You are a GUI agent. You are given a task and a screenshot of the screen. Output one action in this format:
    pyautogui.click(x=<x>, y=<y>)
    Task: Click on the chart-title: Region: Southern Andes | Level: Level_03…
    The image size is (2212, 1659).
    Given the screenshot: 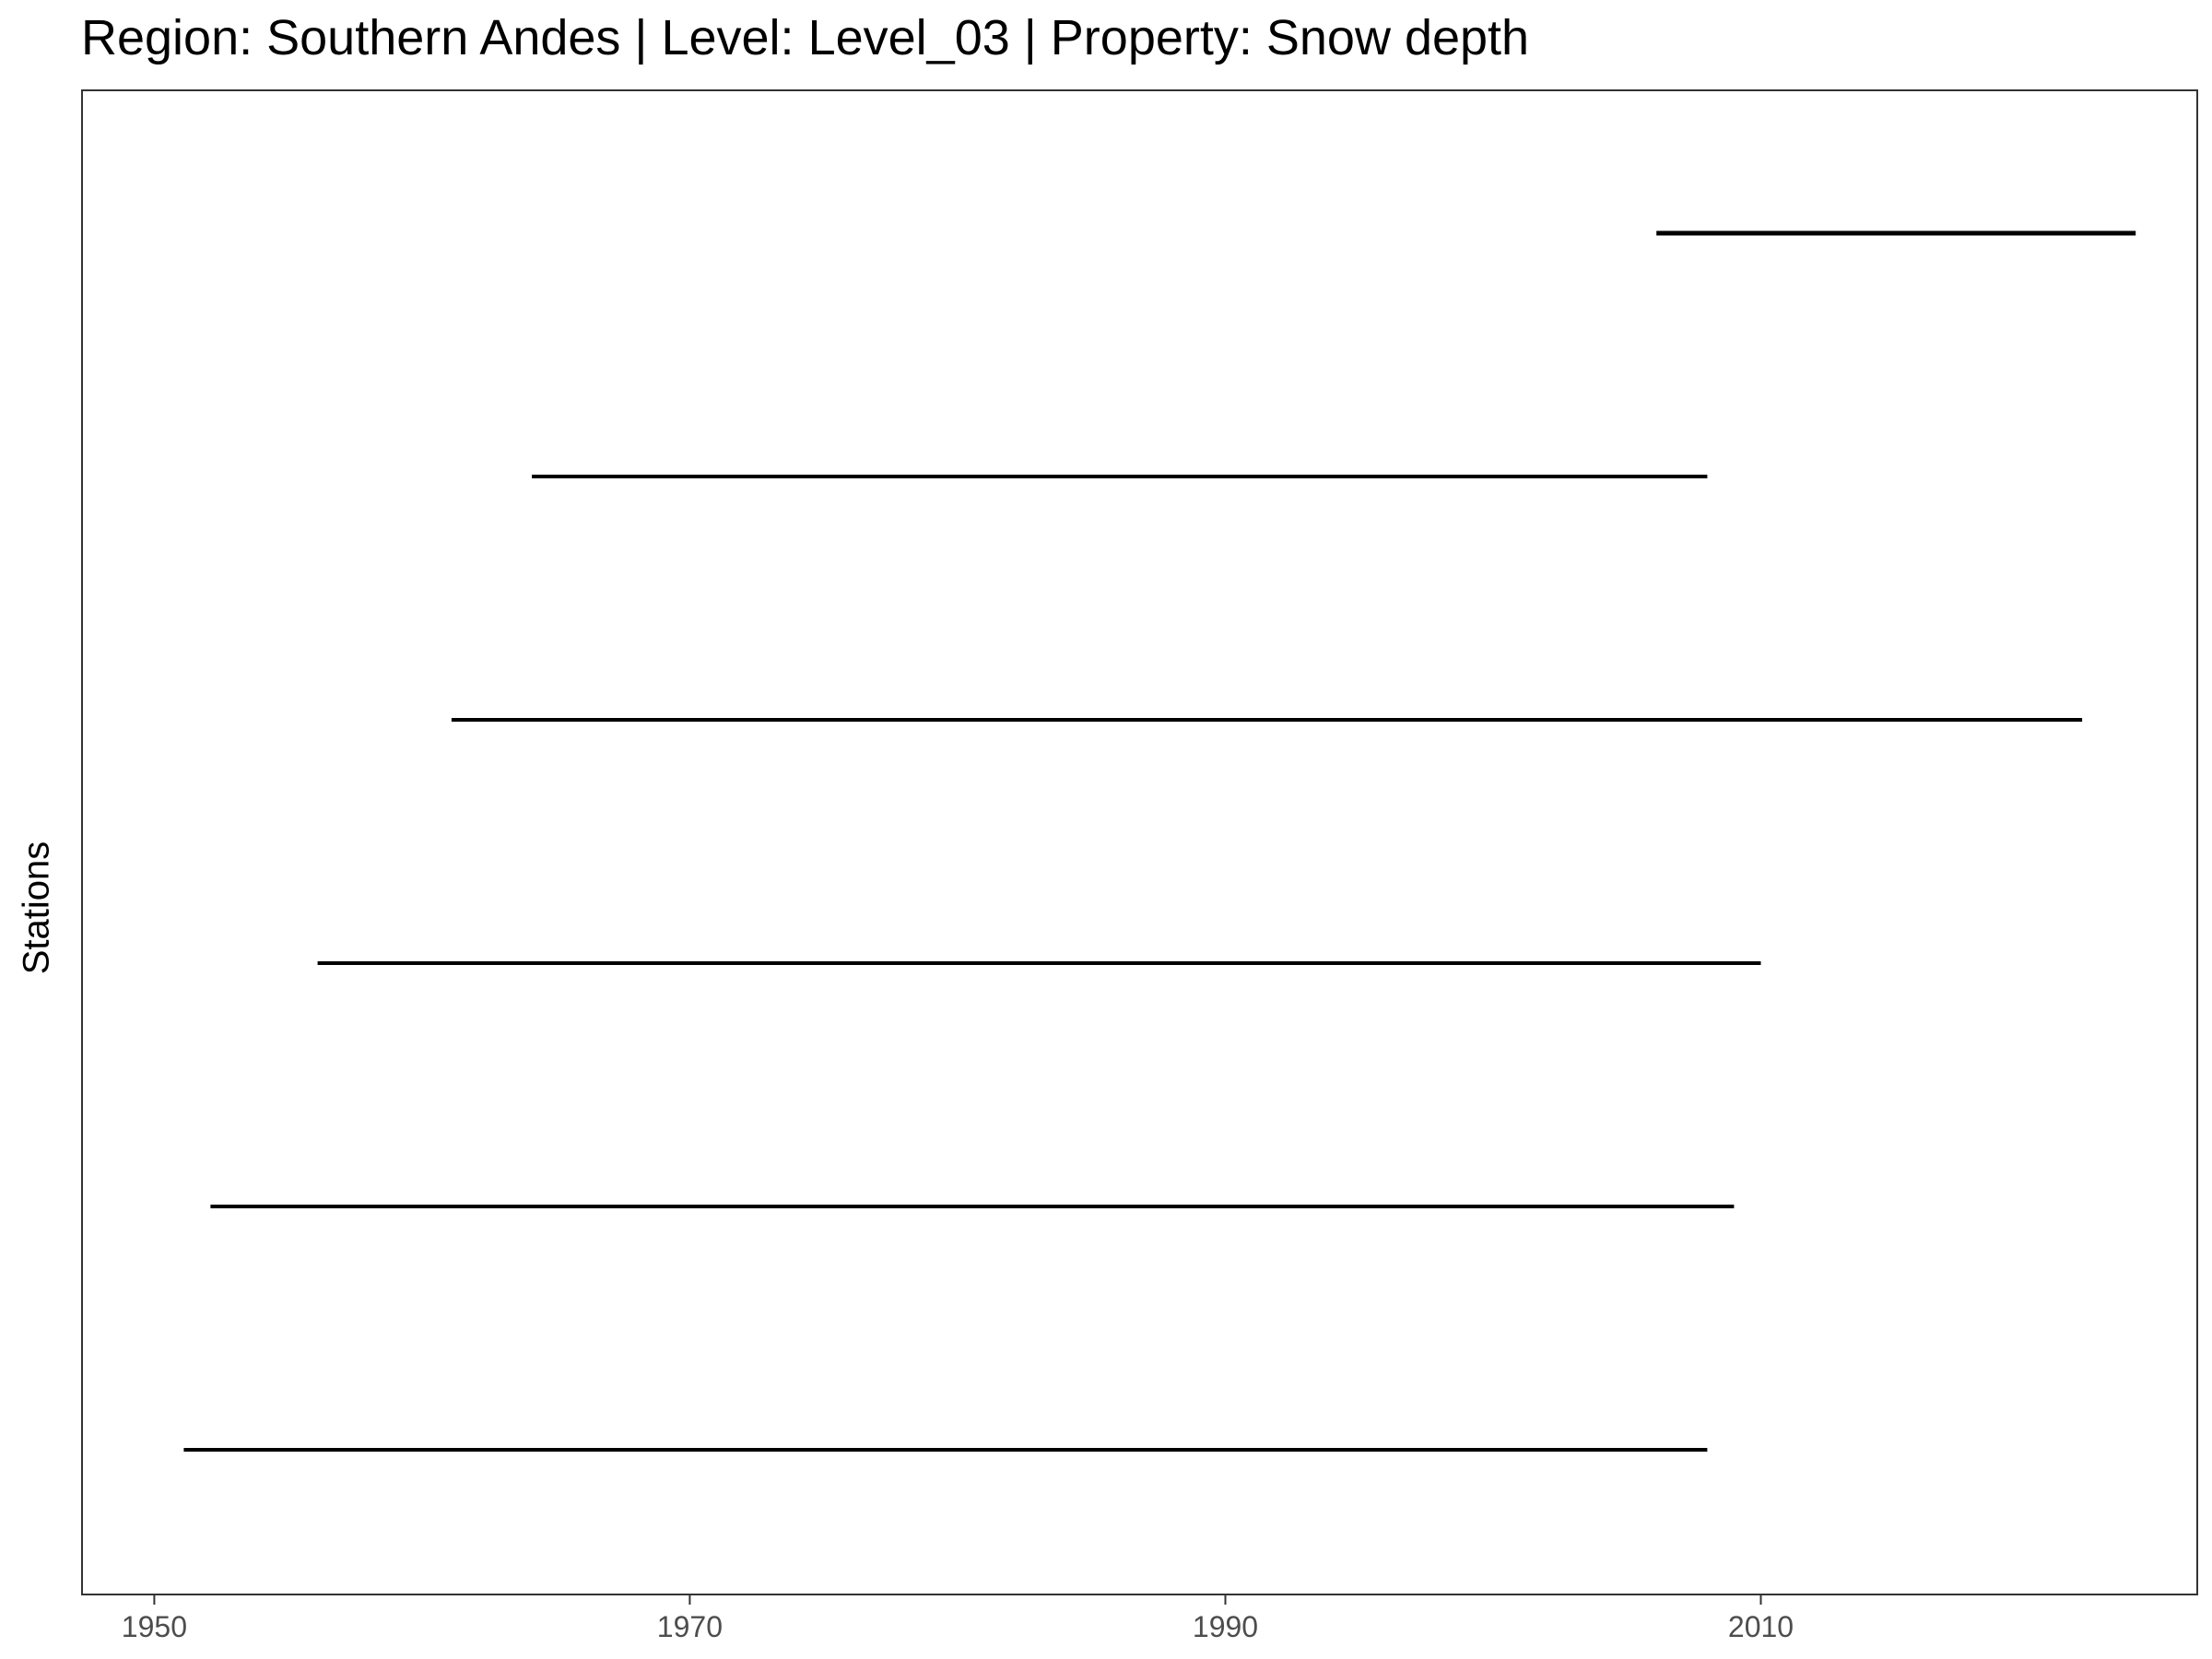 What is the action you would take?
    pyautogui.click(x=805, y=37)
    